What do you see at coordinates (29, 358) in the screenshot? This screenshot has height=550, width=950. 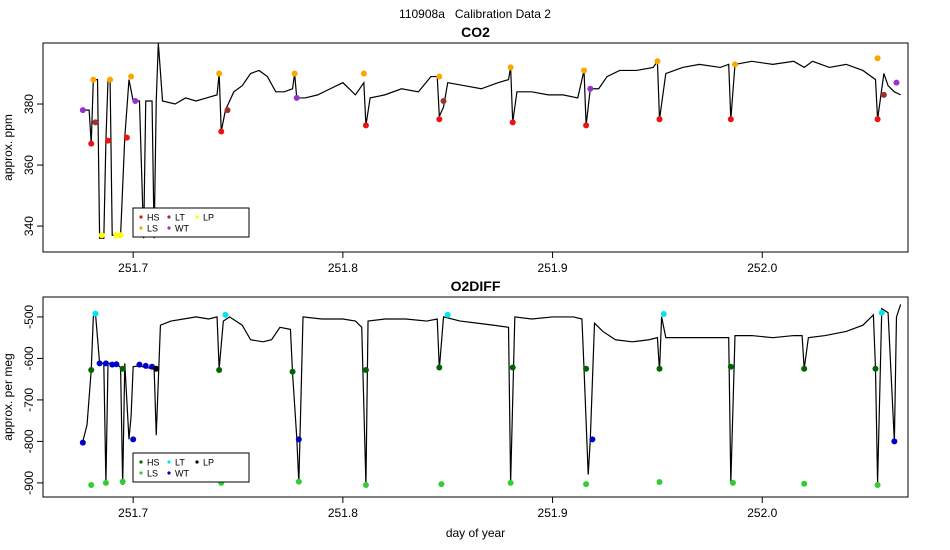 I see `y-tick-label: -600` at bounding box center [29, 358].